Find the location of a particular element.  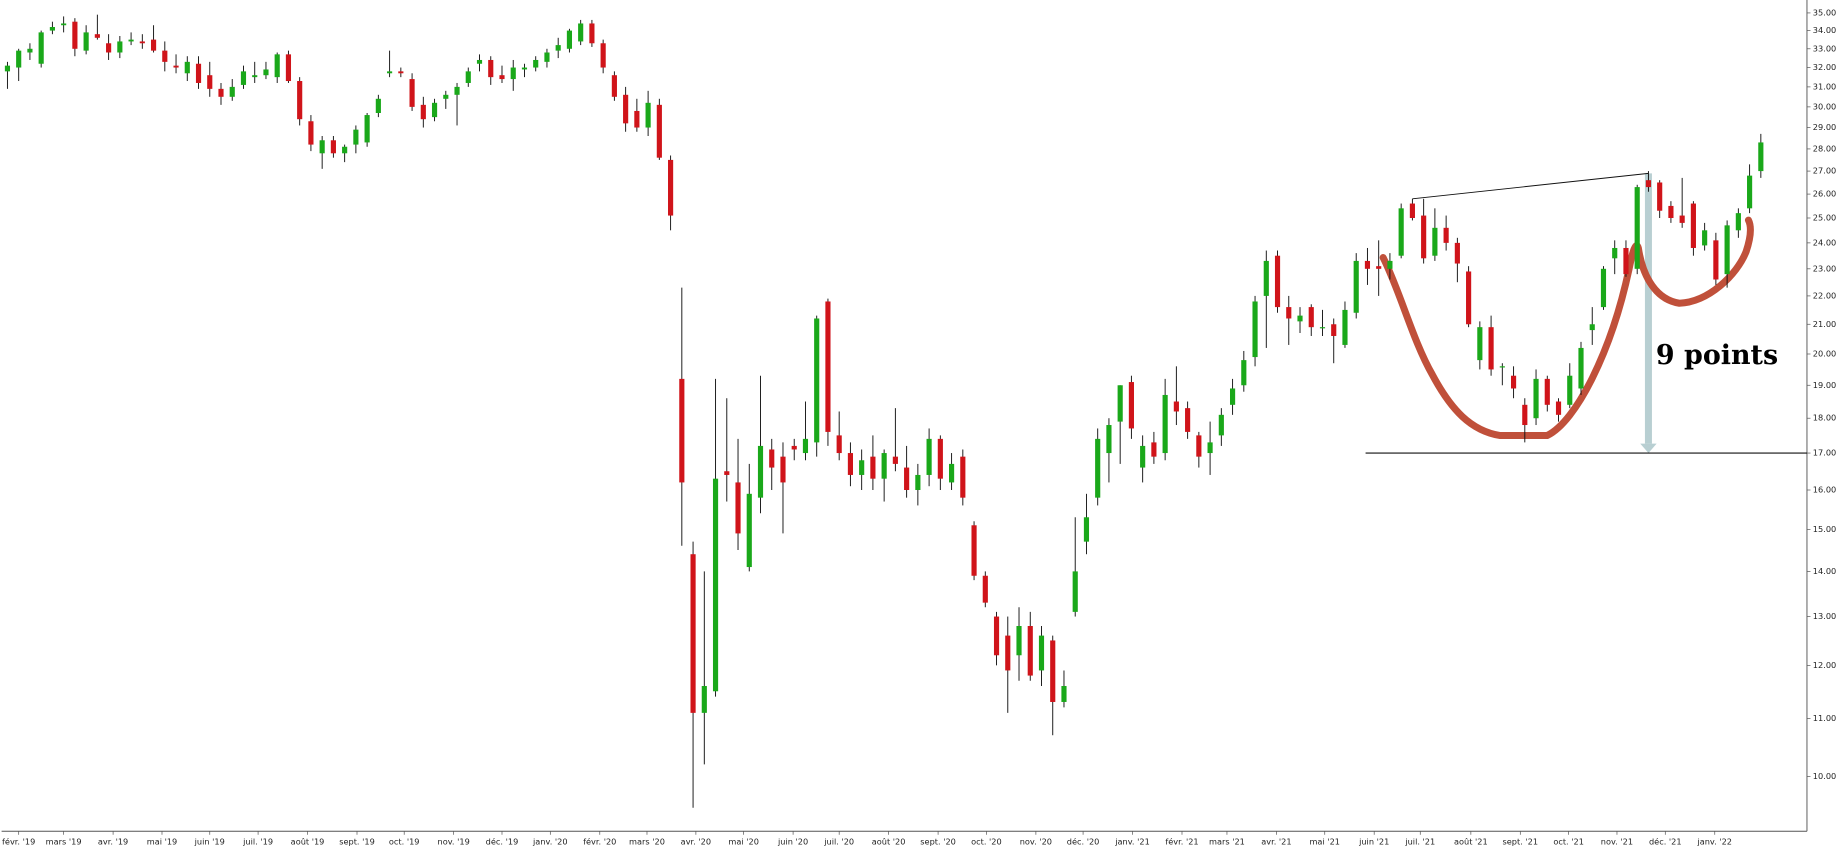

y-tick-label: 34.00 is located at coordinates (1824, 30).